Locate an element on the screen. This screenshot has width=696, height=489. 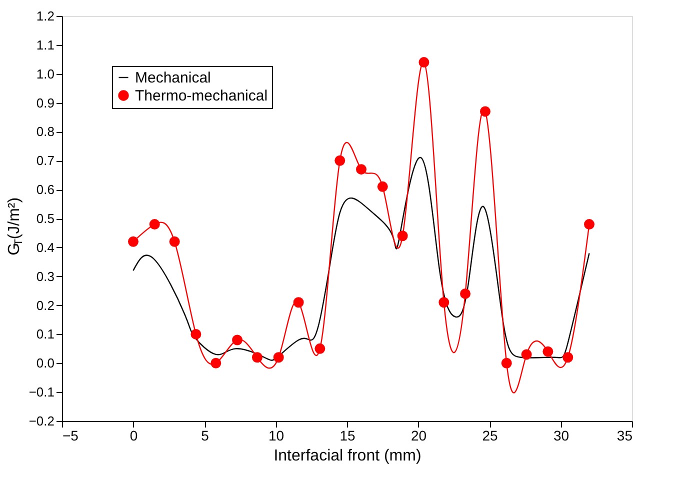
y-tick-label: 1.0 is located at coordinates (45, 74).